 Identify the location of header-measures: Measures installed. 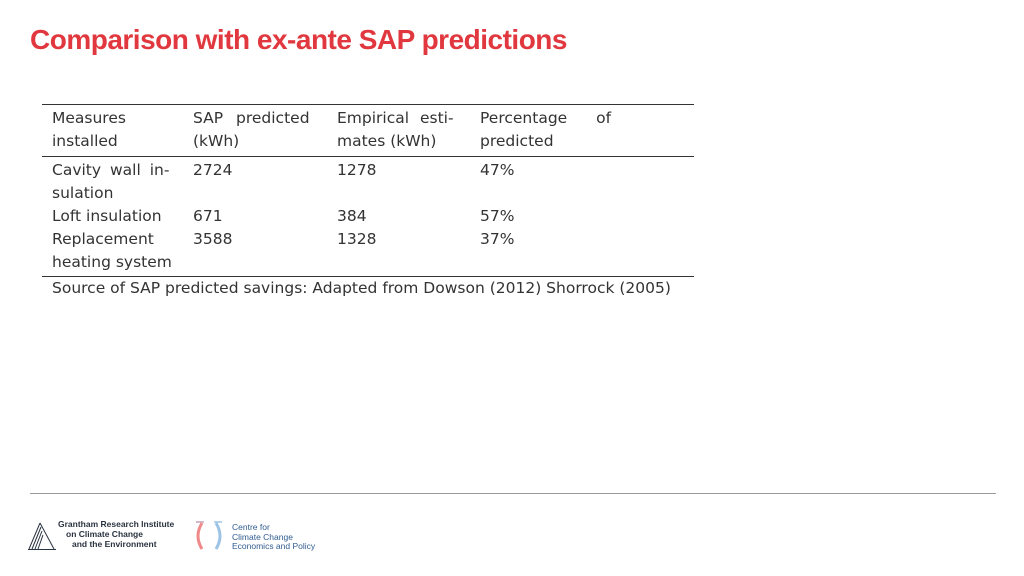
(89, 129).